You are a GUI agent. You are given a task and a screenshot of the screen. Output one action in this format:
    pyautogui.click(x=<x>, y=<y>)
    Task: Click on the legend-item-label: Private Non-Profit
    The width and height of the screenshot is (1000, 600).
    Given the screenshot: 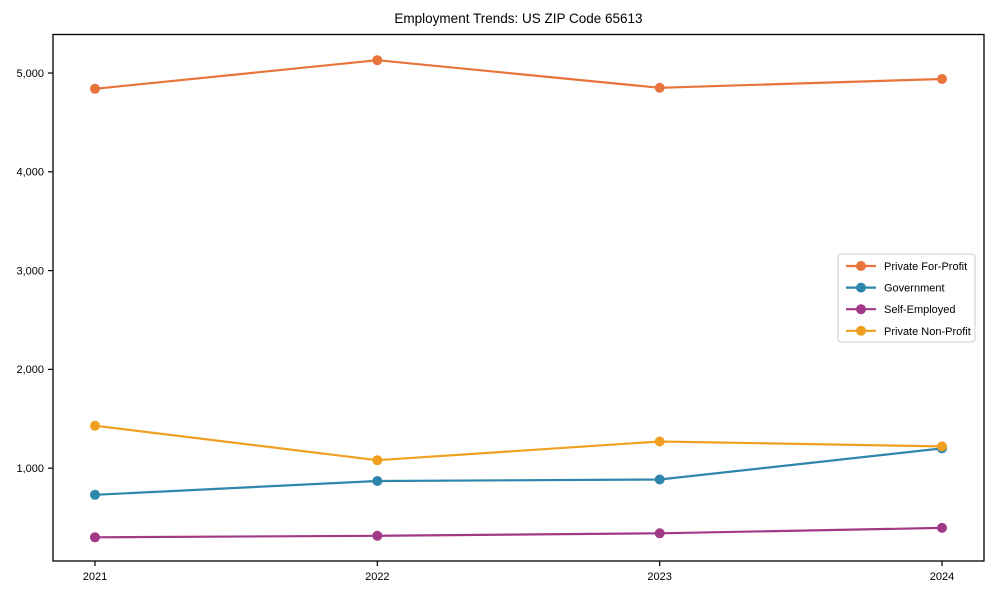 What is the action you would take?
    pyautogui.click(x=927, y=332)
    